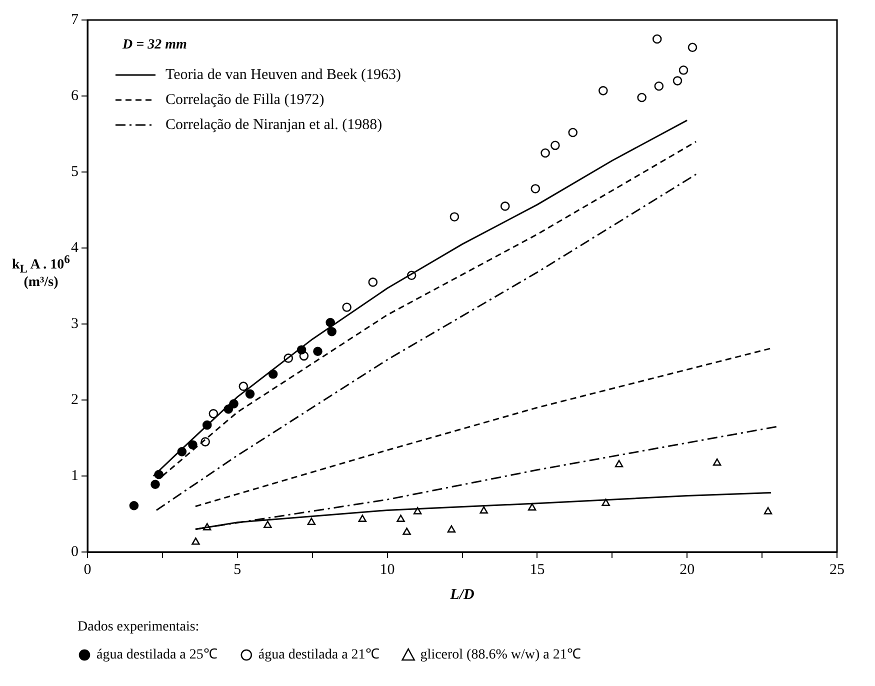  I want to click on y-tick-label: 2, so click(74, 400).